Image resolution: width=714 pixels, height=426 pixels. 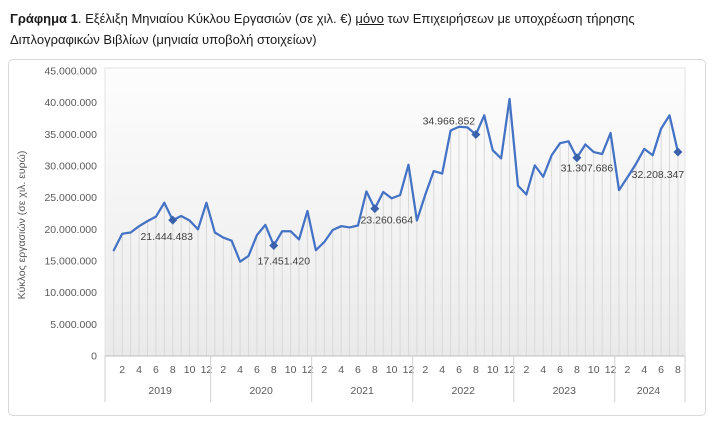 What do you see at coordinates (70, 293) in the screenshot?
I see `y-tick-label: 10.000.000` at bounding box center [70, 293].